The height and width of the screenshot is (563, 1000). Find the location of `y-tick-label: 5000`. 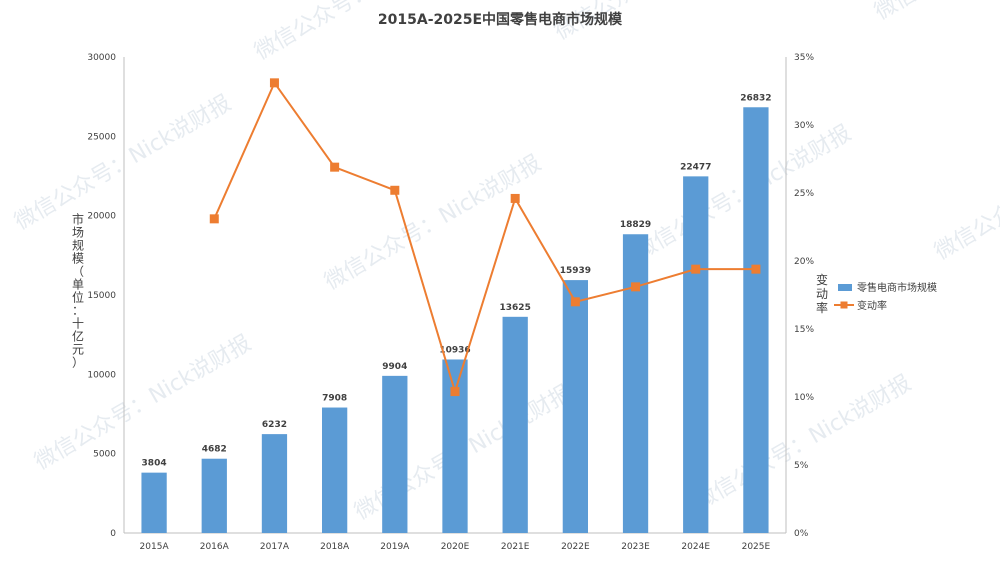

y-tick-label: 5000 is located at coordinates (104, 455).